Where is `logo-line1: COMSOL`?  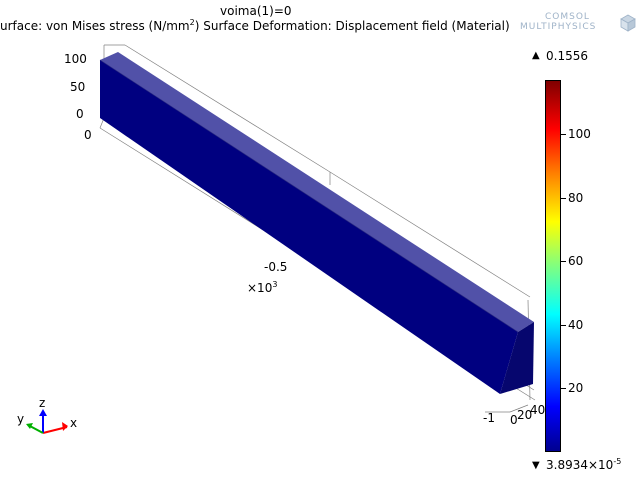
logo-line1: COMSOL is located at coordinates (567, 17).